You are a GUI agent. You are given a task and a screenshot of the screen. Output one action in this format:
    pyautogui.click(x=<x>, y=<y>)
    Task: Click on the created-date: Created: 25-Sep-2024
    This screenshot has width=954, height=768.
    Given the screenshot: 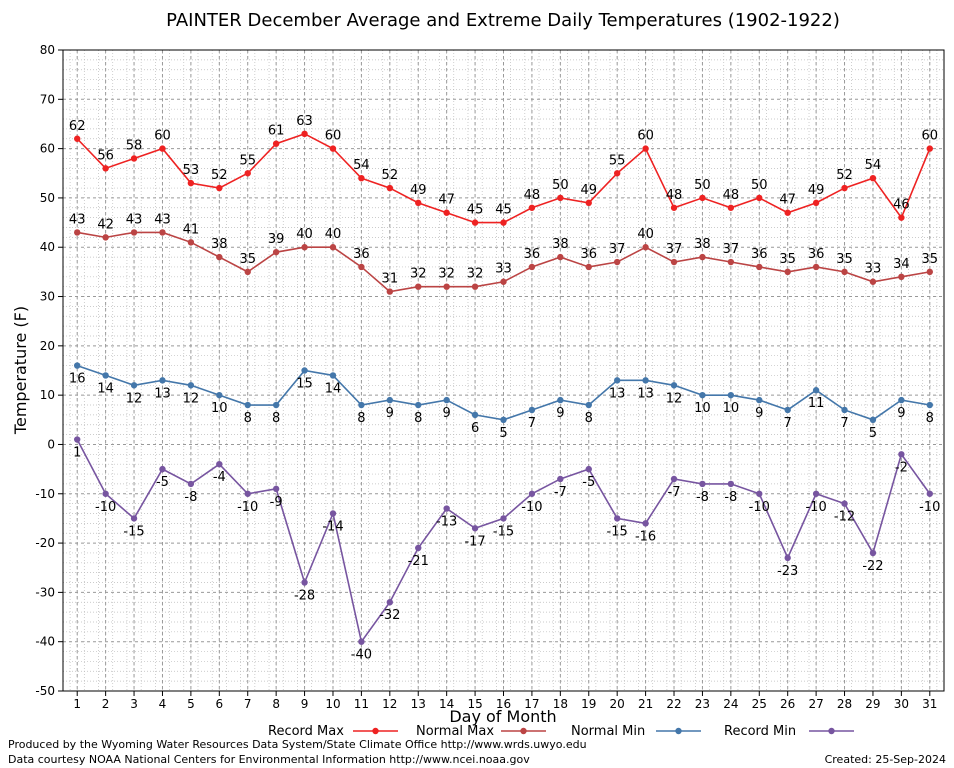 What is the action you would take?
    pyautogui.click(x=885, y=759)
    